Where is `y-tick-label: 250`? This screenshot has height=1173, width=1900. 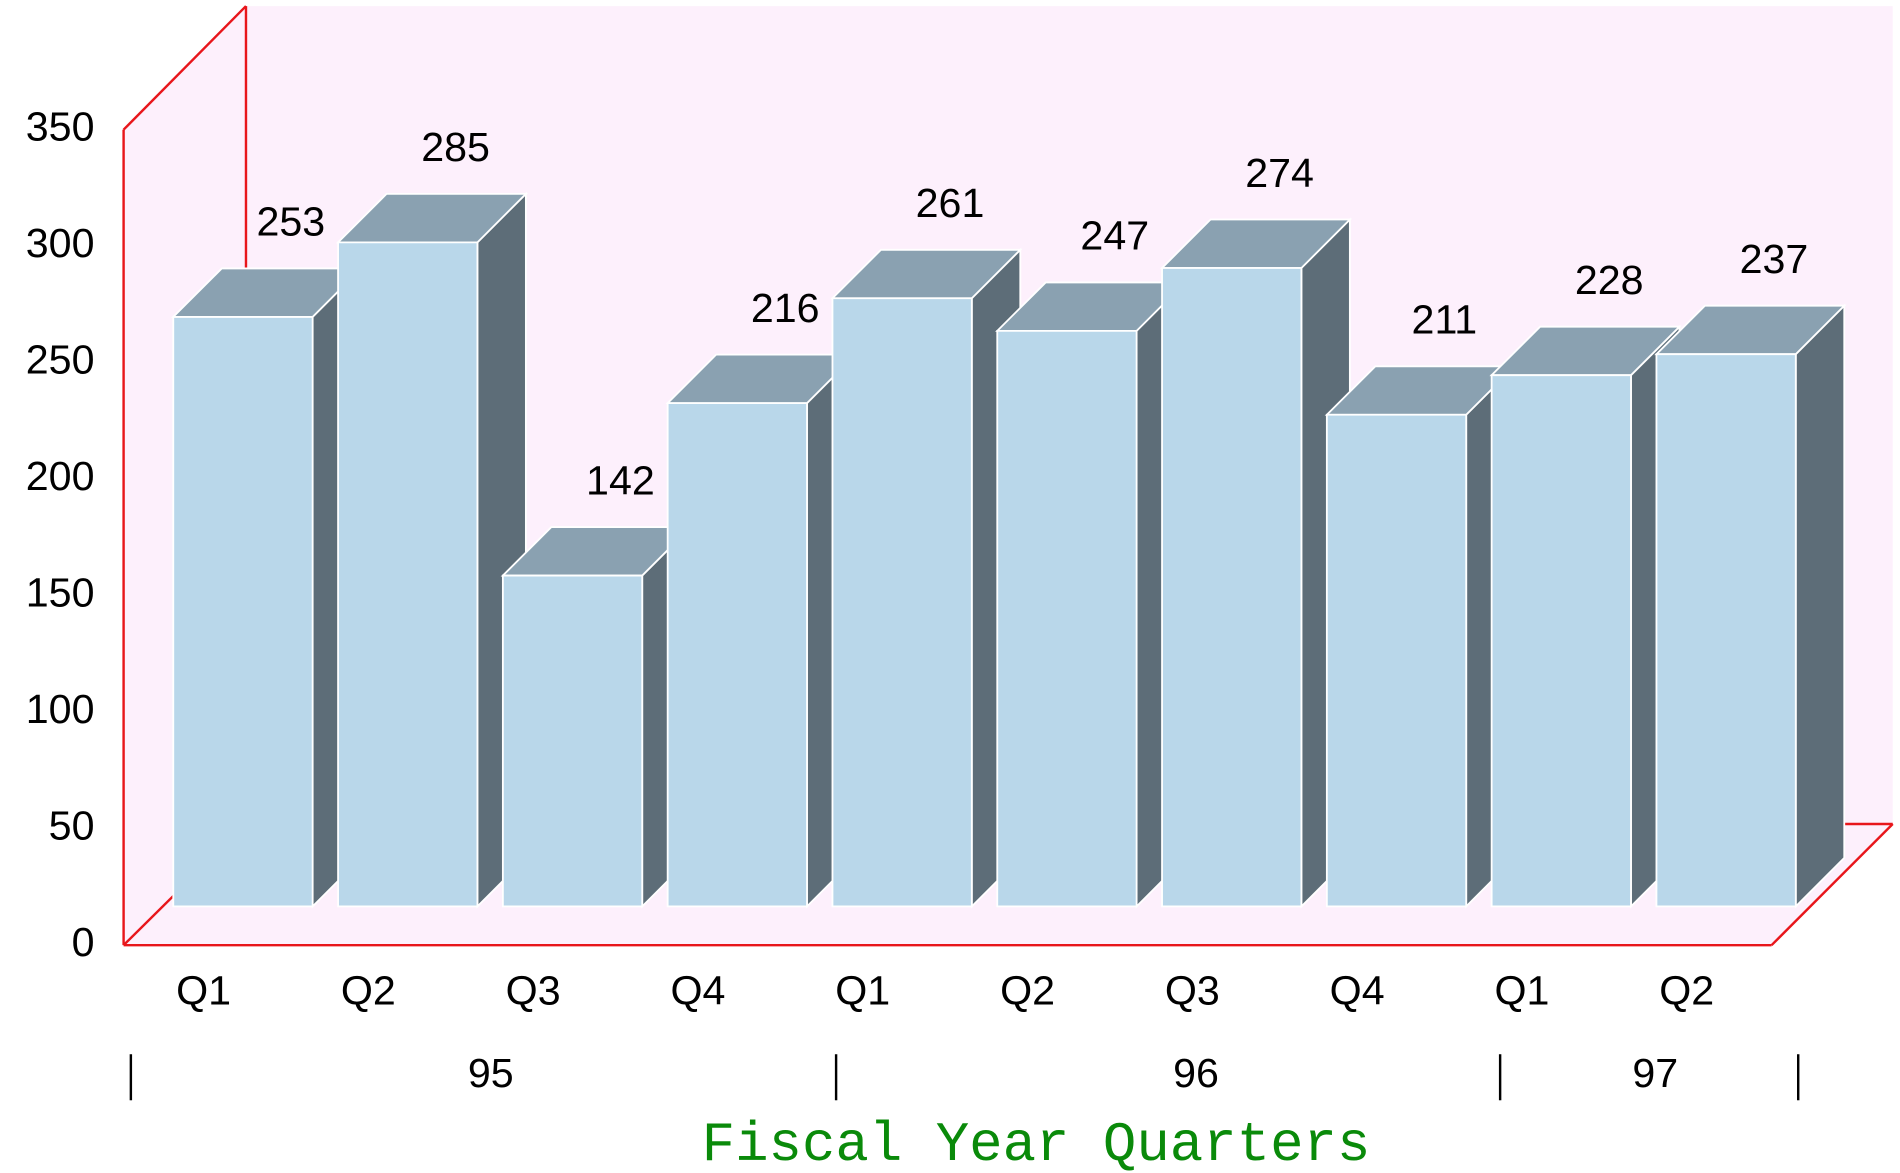 y-tick-label: 250 is located at coordinates (60, 360).